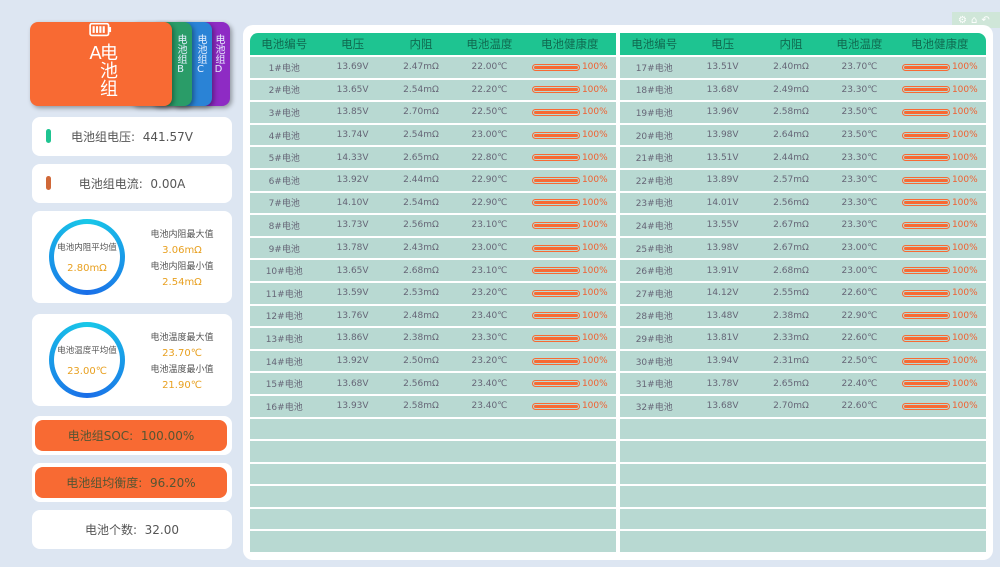  I want to click on table-row: 4#电池 13.74V 2.54mΩ 23.00℃ 100%, so click(433, 135).